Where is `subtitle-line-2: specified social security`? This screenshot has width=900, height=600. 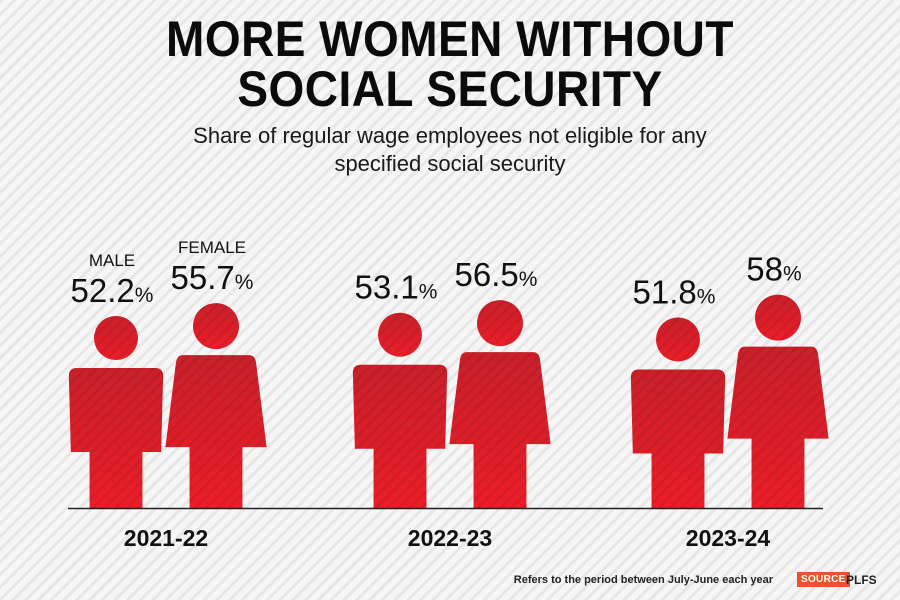
subtitle-line-2: specified social security is located at coordinates (450, 163).